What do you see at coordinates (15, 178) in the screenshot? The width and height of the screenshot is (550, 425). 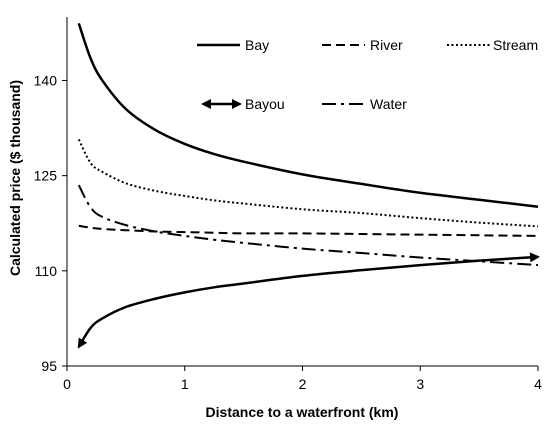 I see `y-axis-title: Calculated price ($ thousand)` at bounding box center [15, 178].